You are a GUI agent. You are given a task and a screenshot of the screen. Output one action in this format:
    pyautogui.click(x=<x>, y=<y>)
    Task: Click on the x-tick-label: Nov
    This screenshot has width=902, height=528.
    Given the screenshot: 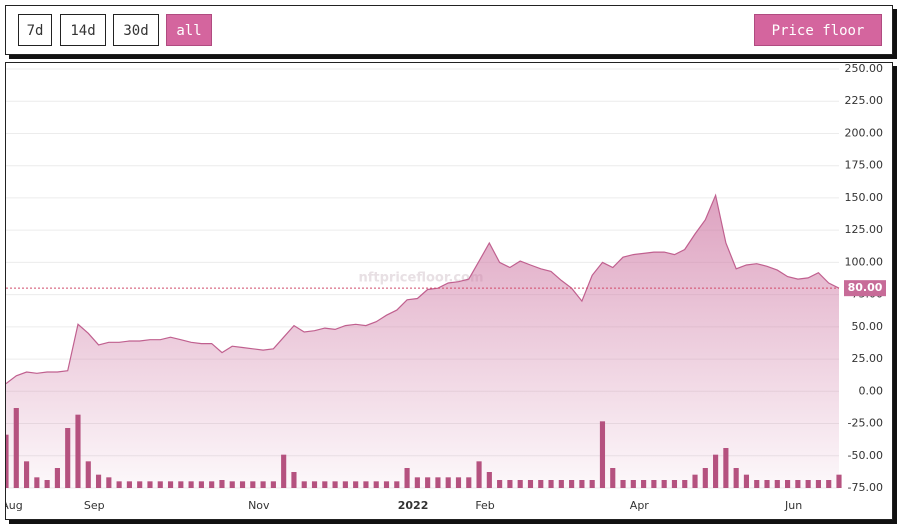 What is the action you would take?
    pyautogui.click(x=259, y=505)
    